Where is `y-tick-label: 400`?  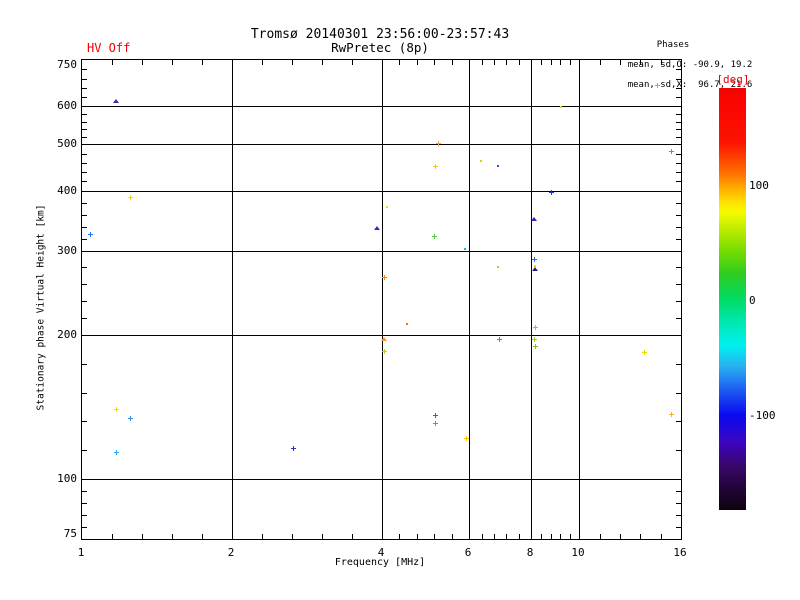
y-tick-label: 400 is located at coordinates (67, 190).